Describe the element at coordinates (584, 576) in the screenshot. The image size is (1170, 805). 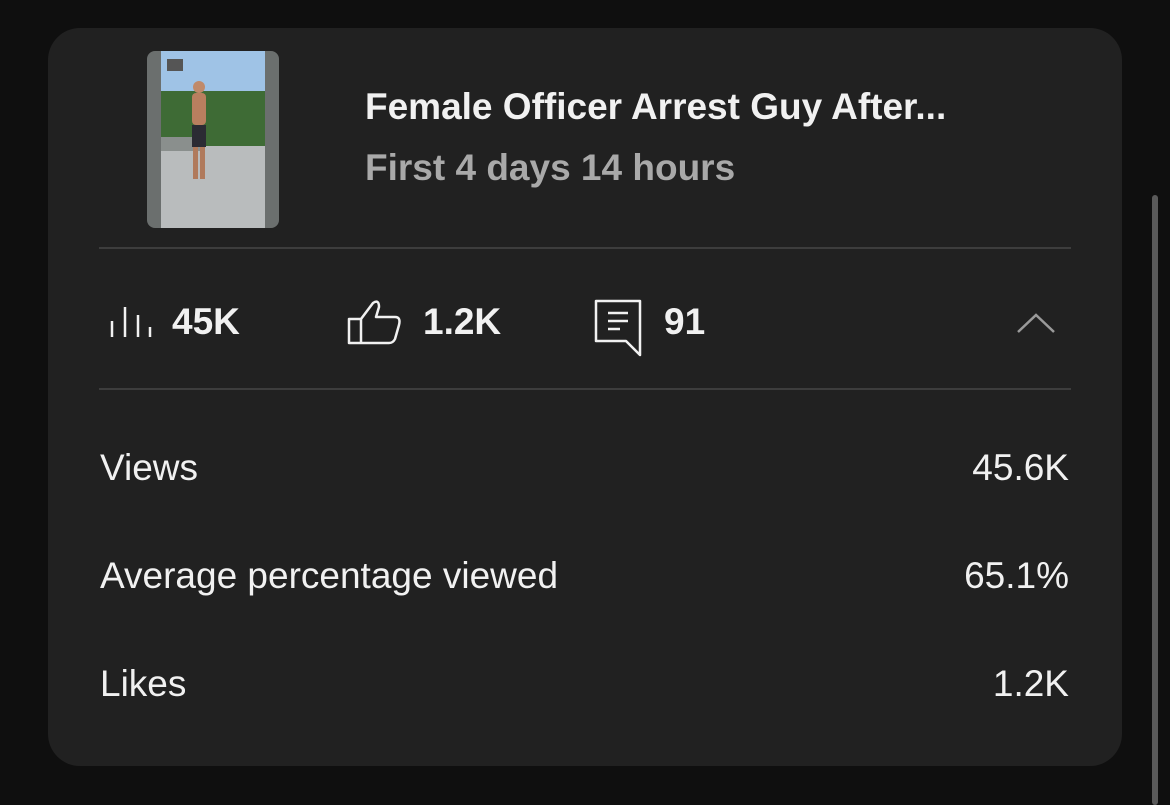
I see `metric-row: Average percentage viewed 65.1%` at that location.